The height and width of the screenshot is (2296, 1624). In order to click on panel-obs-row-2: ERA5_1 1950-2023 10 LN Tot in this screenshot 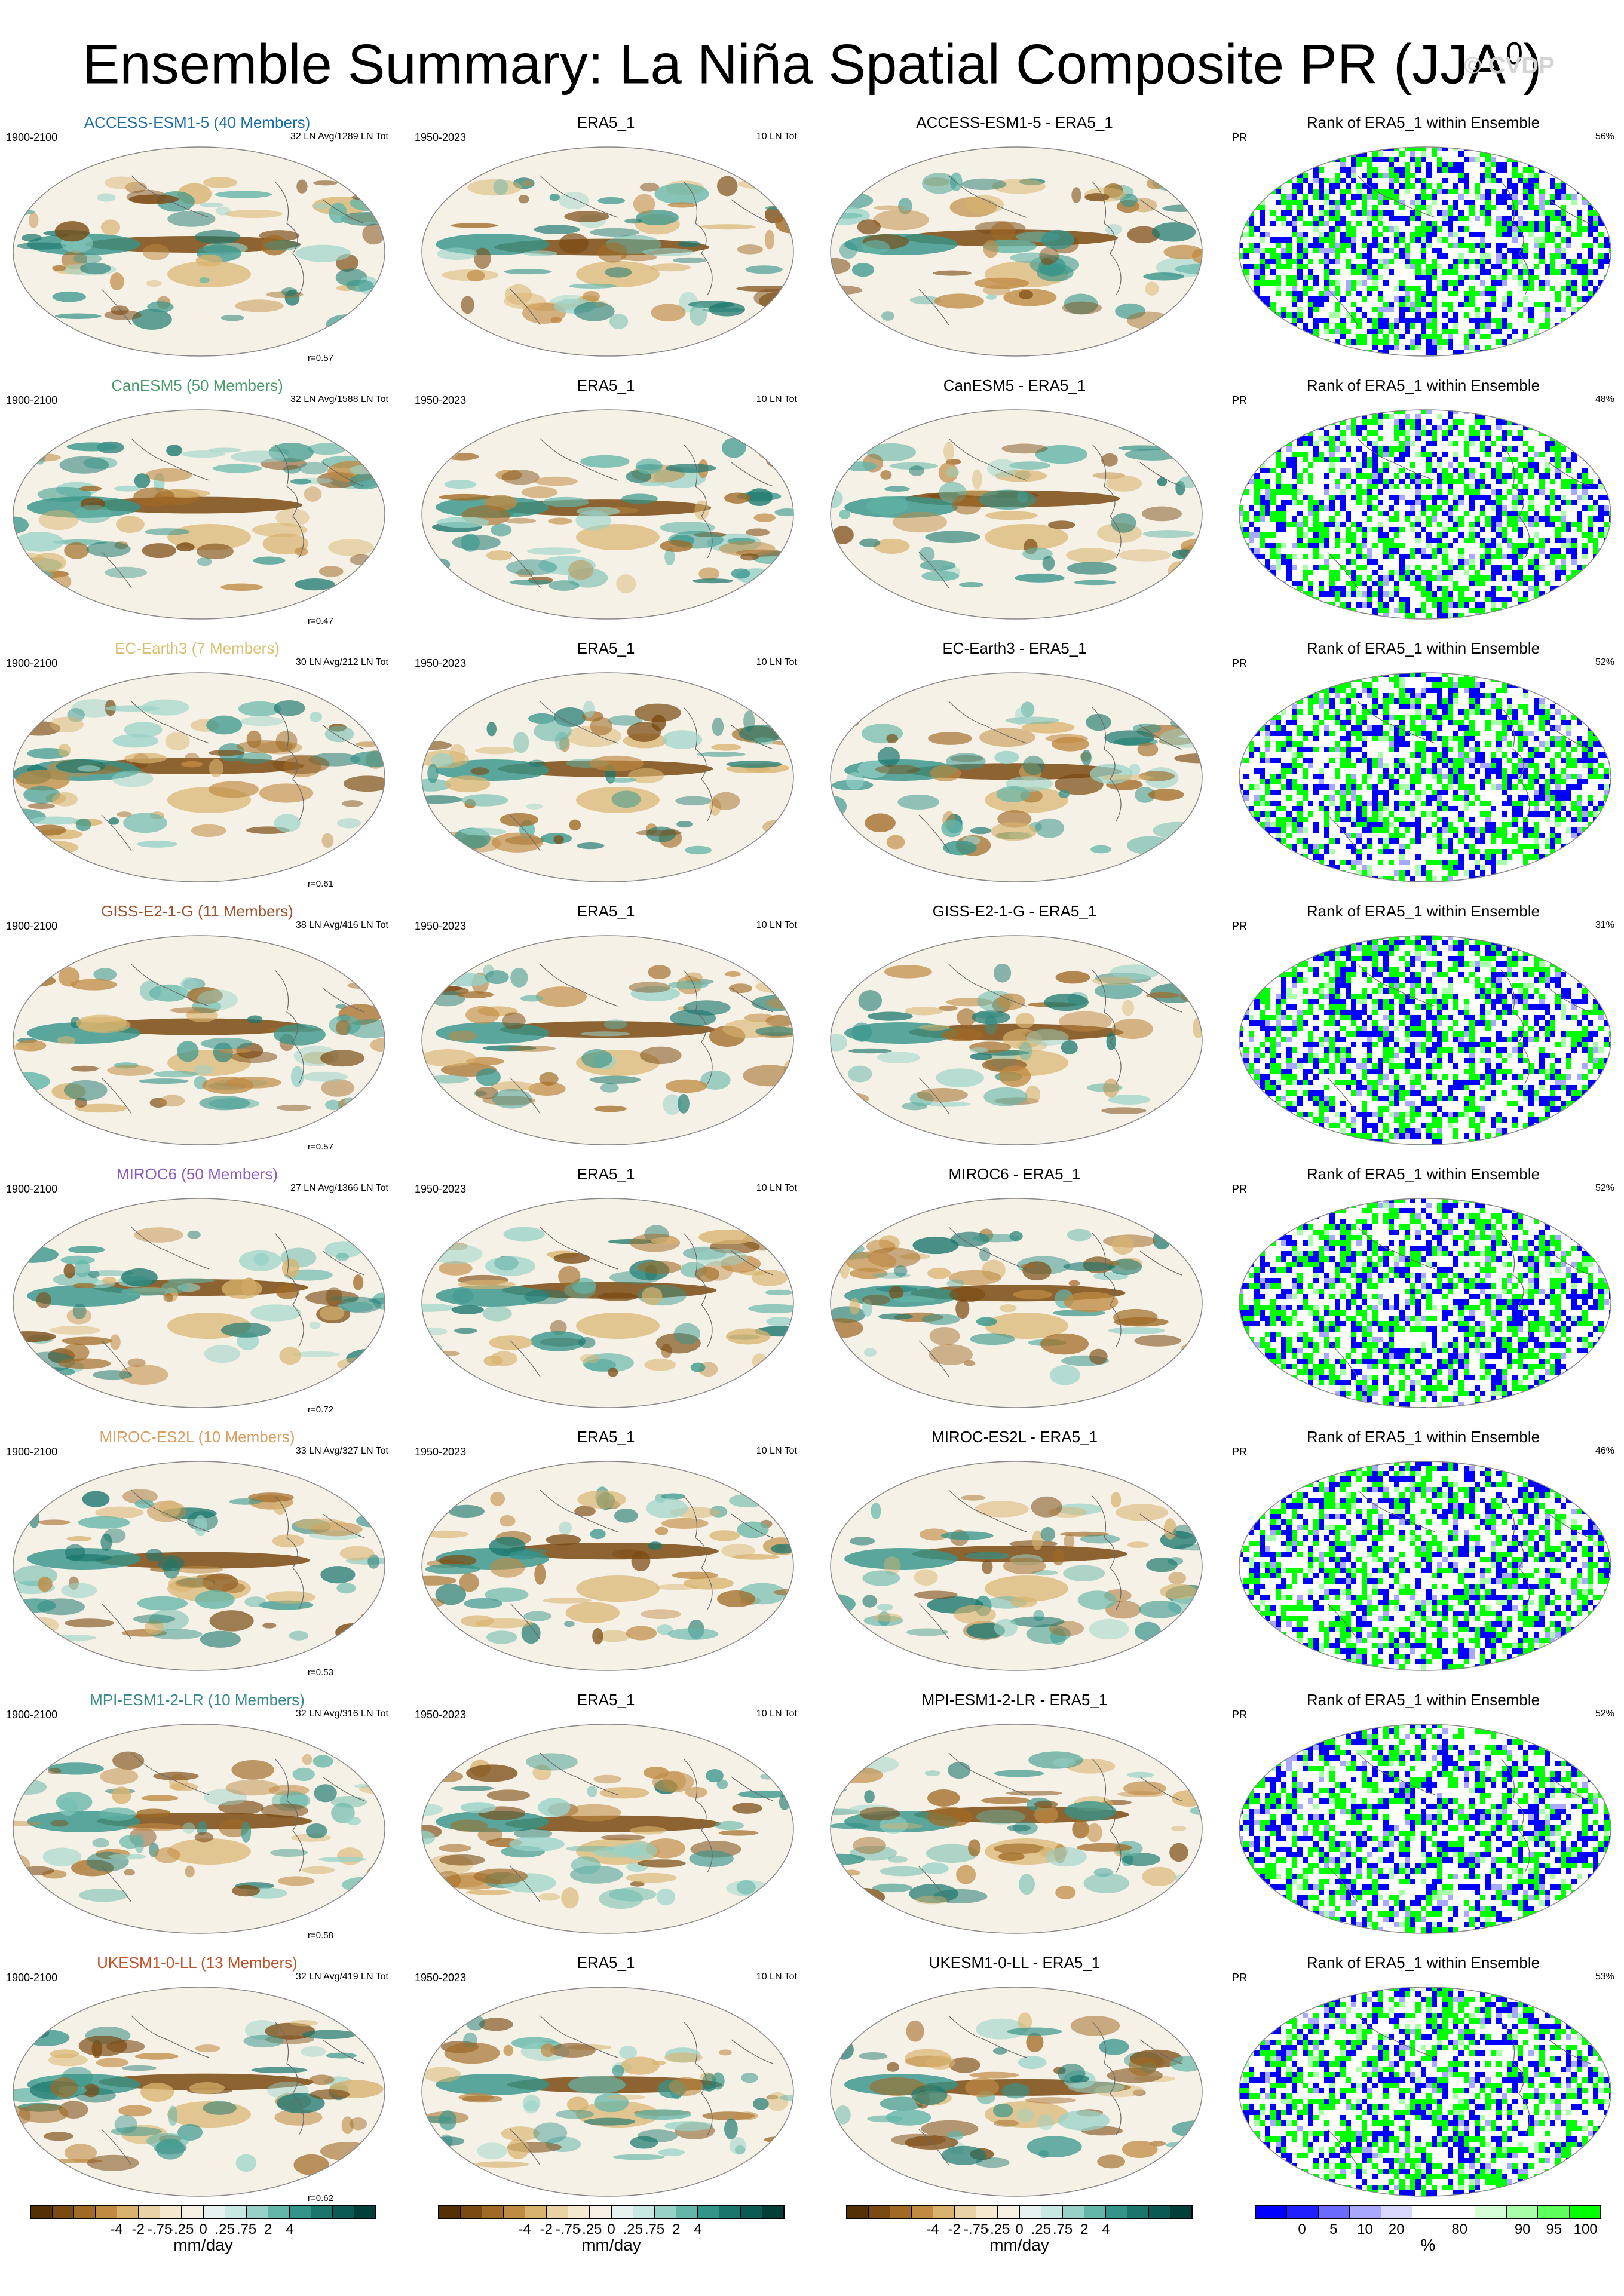, I will do `click(606, 507)`.